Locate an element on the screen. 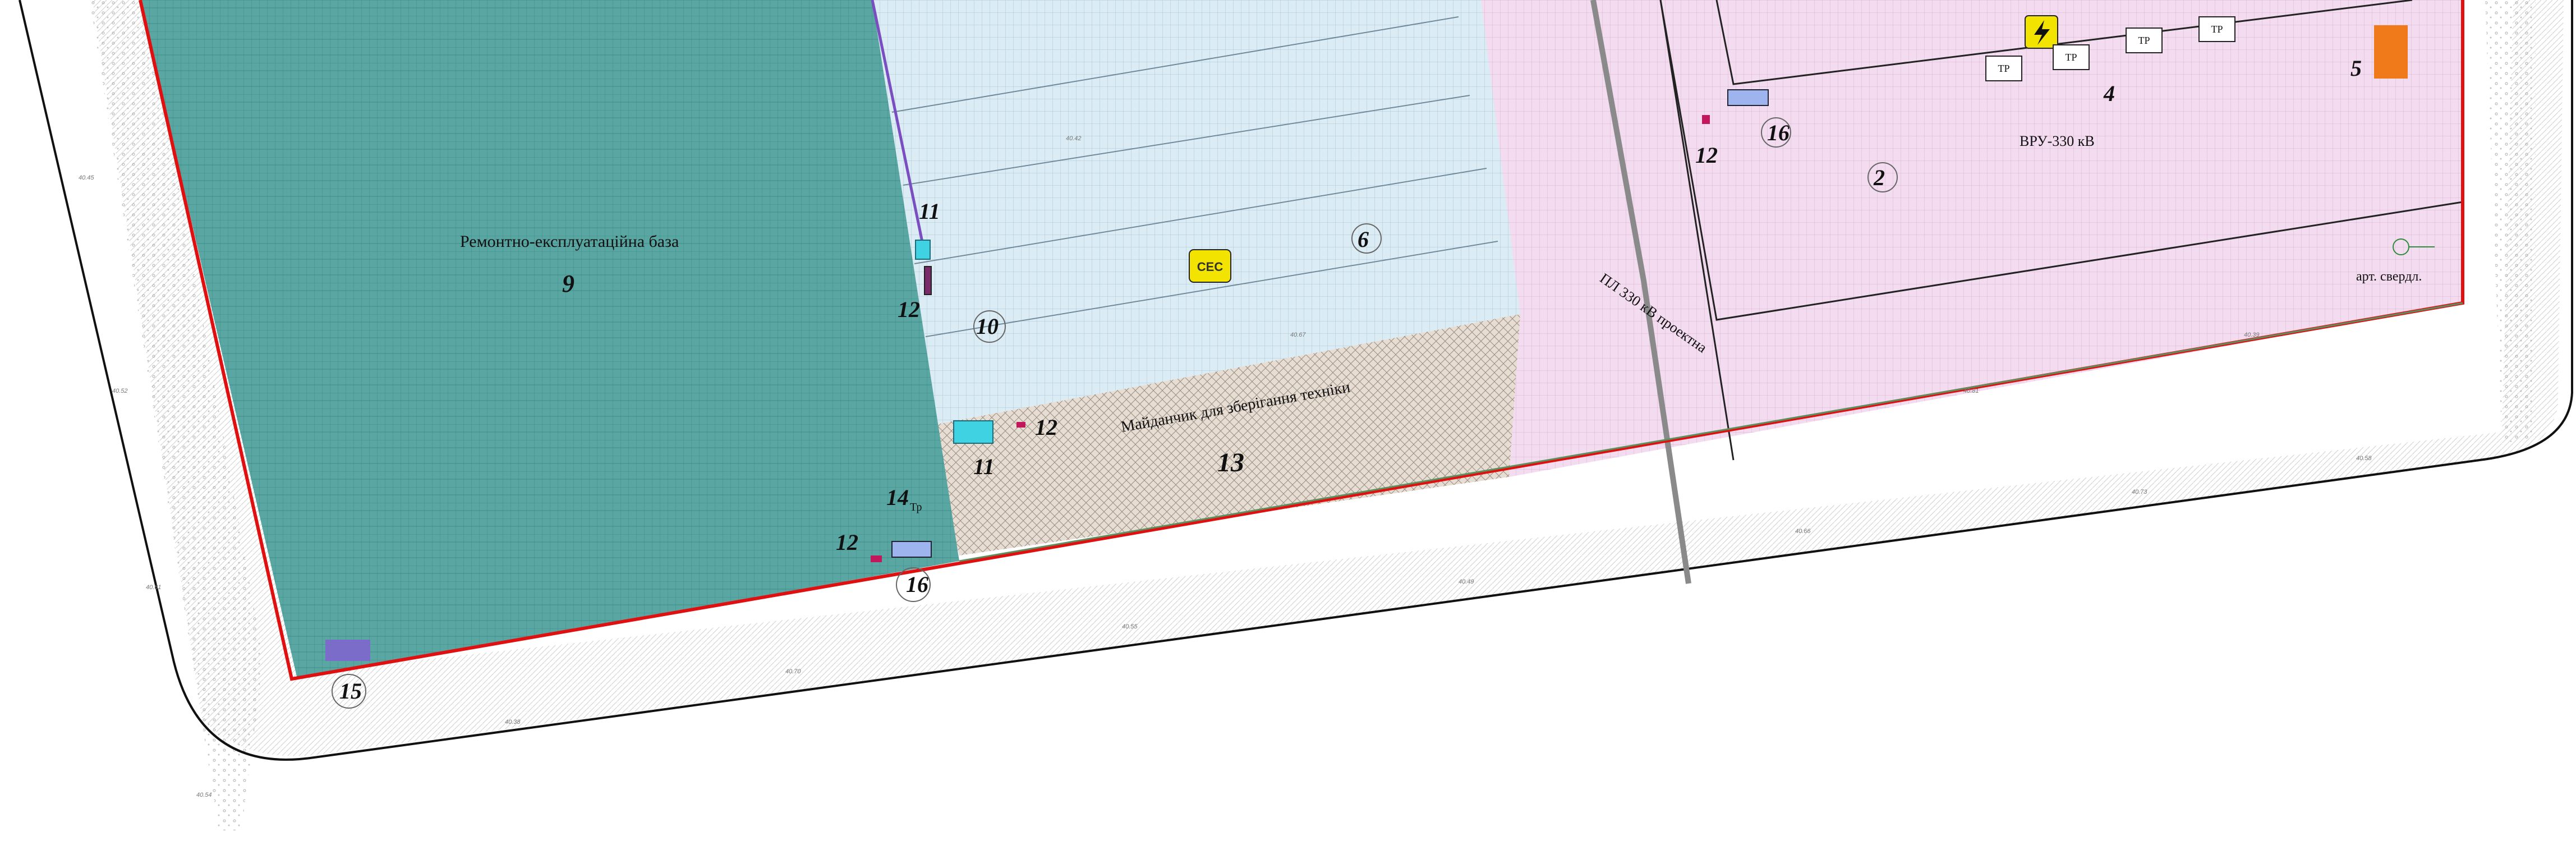  tr-label-3: ТР is located at coordinates (2144, 40).